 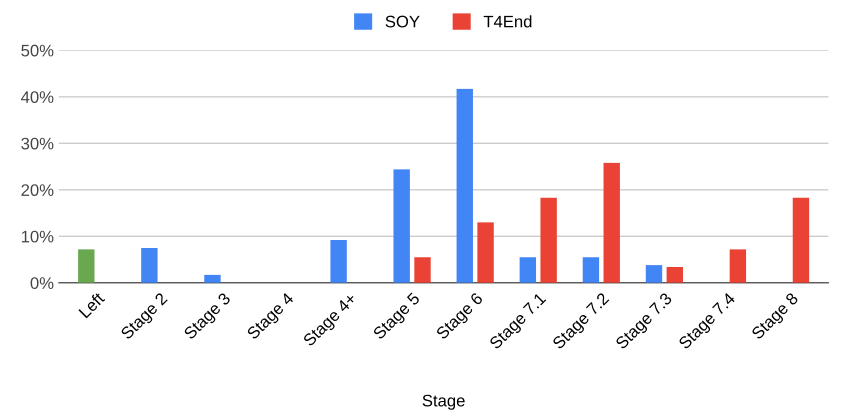 I want to click on y-tick-label: 10%, so click(x=38, y=236).